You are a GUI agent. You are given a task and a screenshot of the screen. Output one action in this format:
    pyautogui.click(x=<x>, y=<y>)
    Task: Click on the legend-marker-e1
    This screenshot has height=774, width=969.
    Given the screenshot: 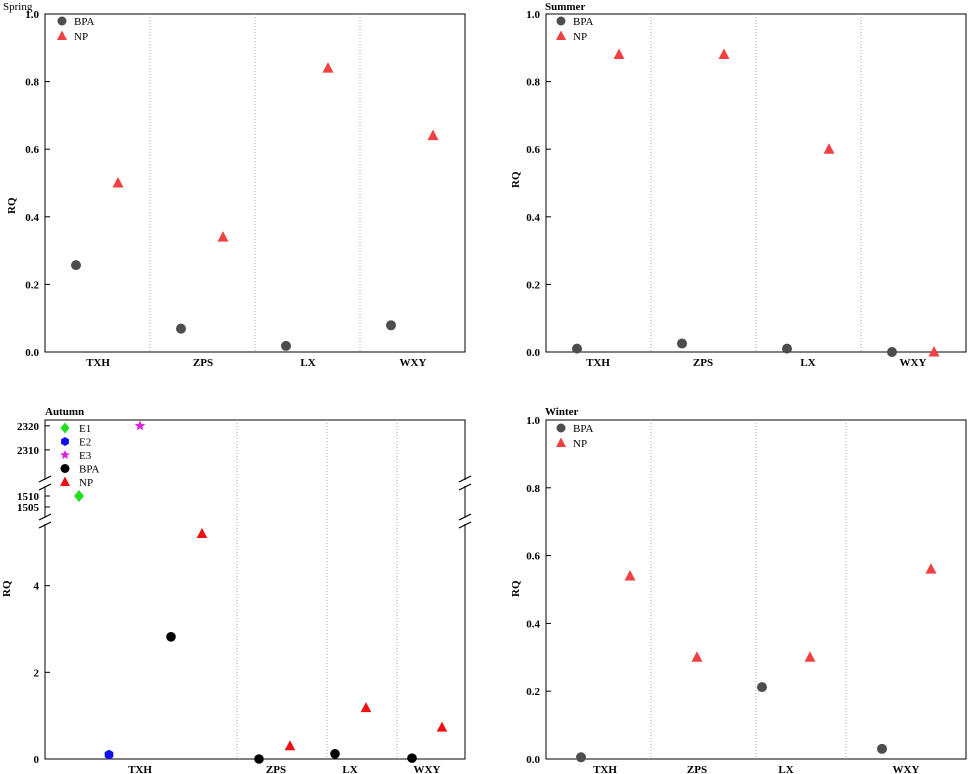 What is the action you would take?
    pyautogui.click(x=65, y=428)
    